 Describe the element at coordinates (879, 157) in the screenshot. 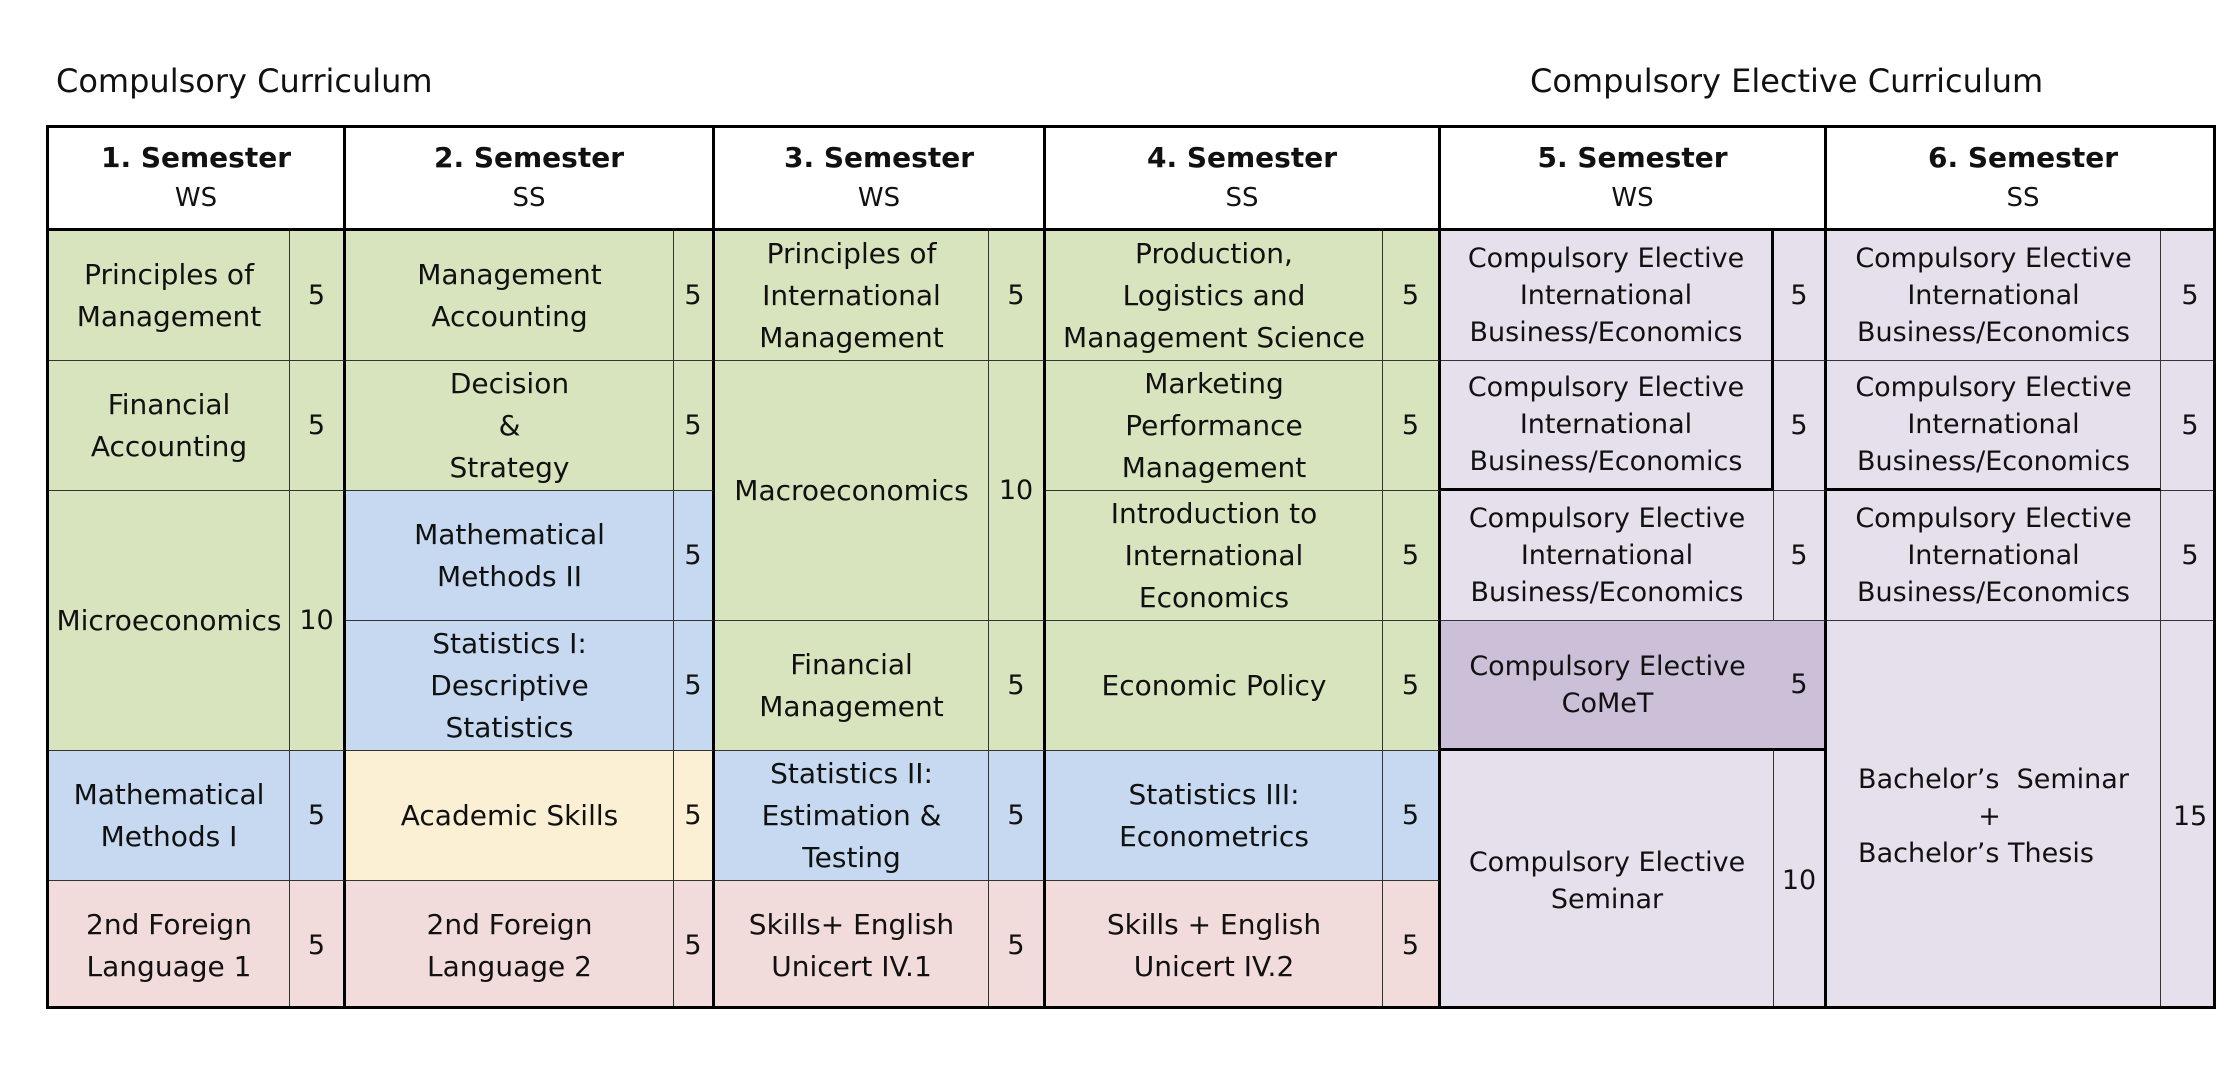

I see `semester-title: 3. Semester` at that location.